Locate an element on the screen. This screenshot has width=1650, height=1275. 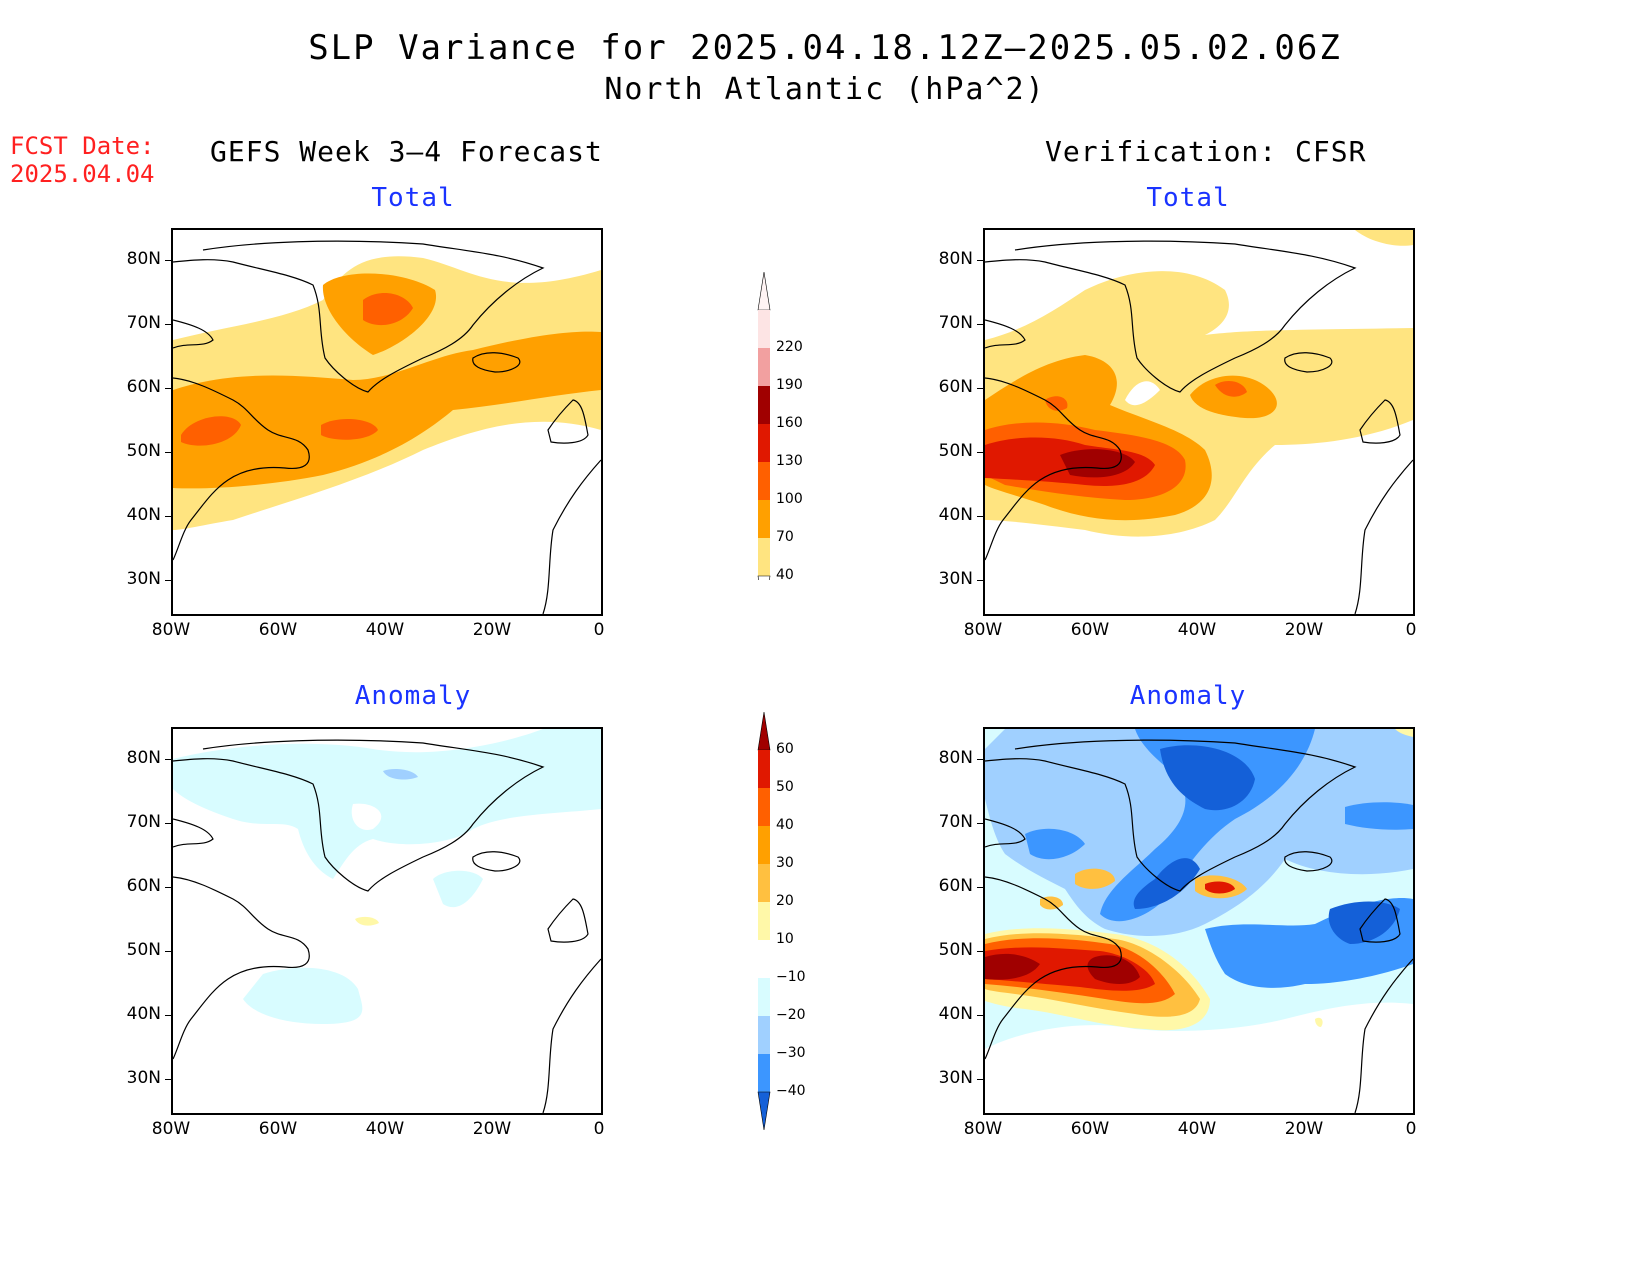
forecast-total-map is located at coordinates (387, 422).